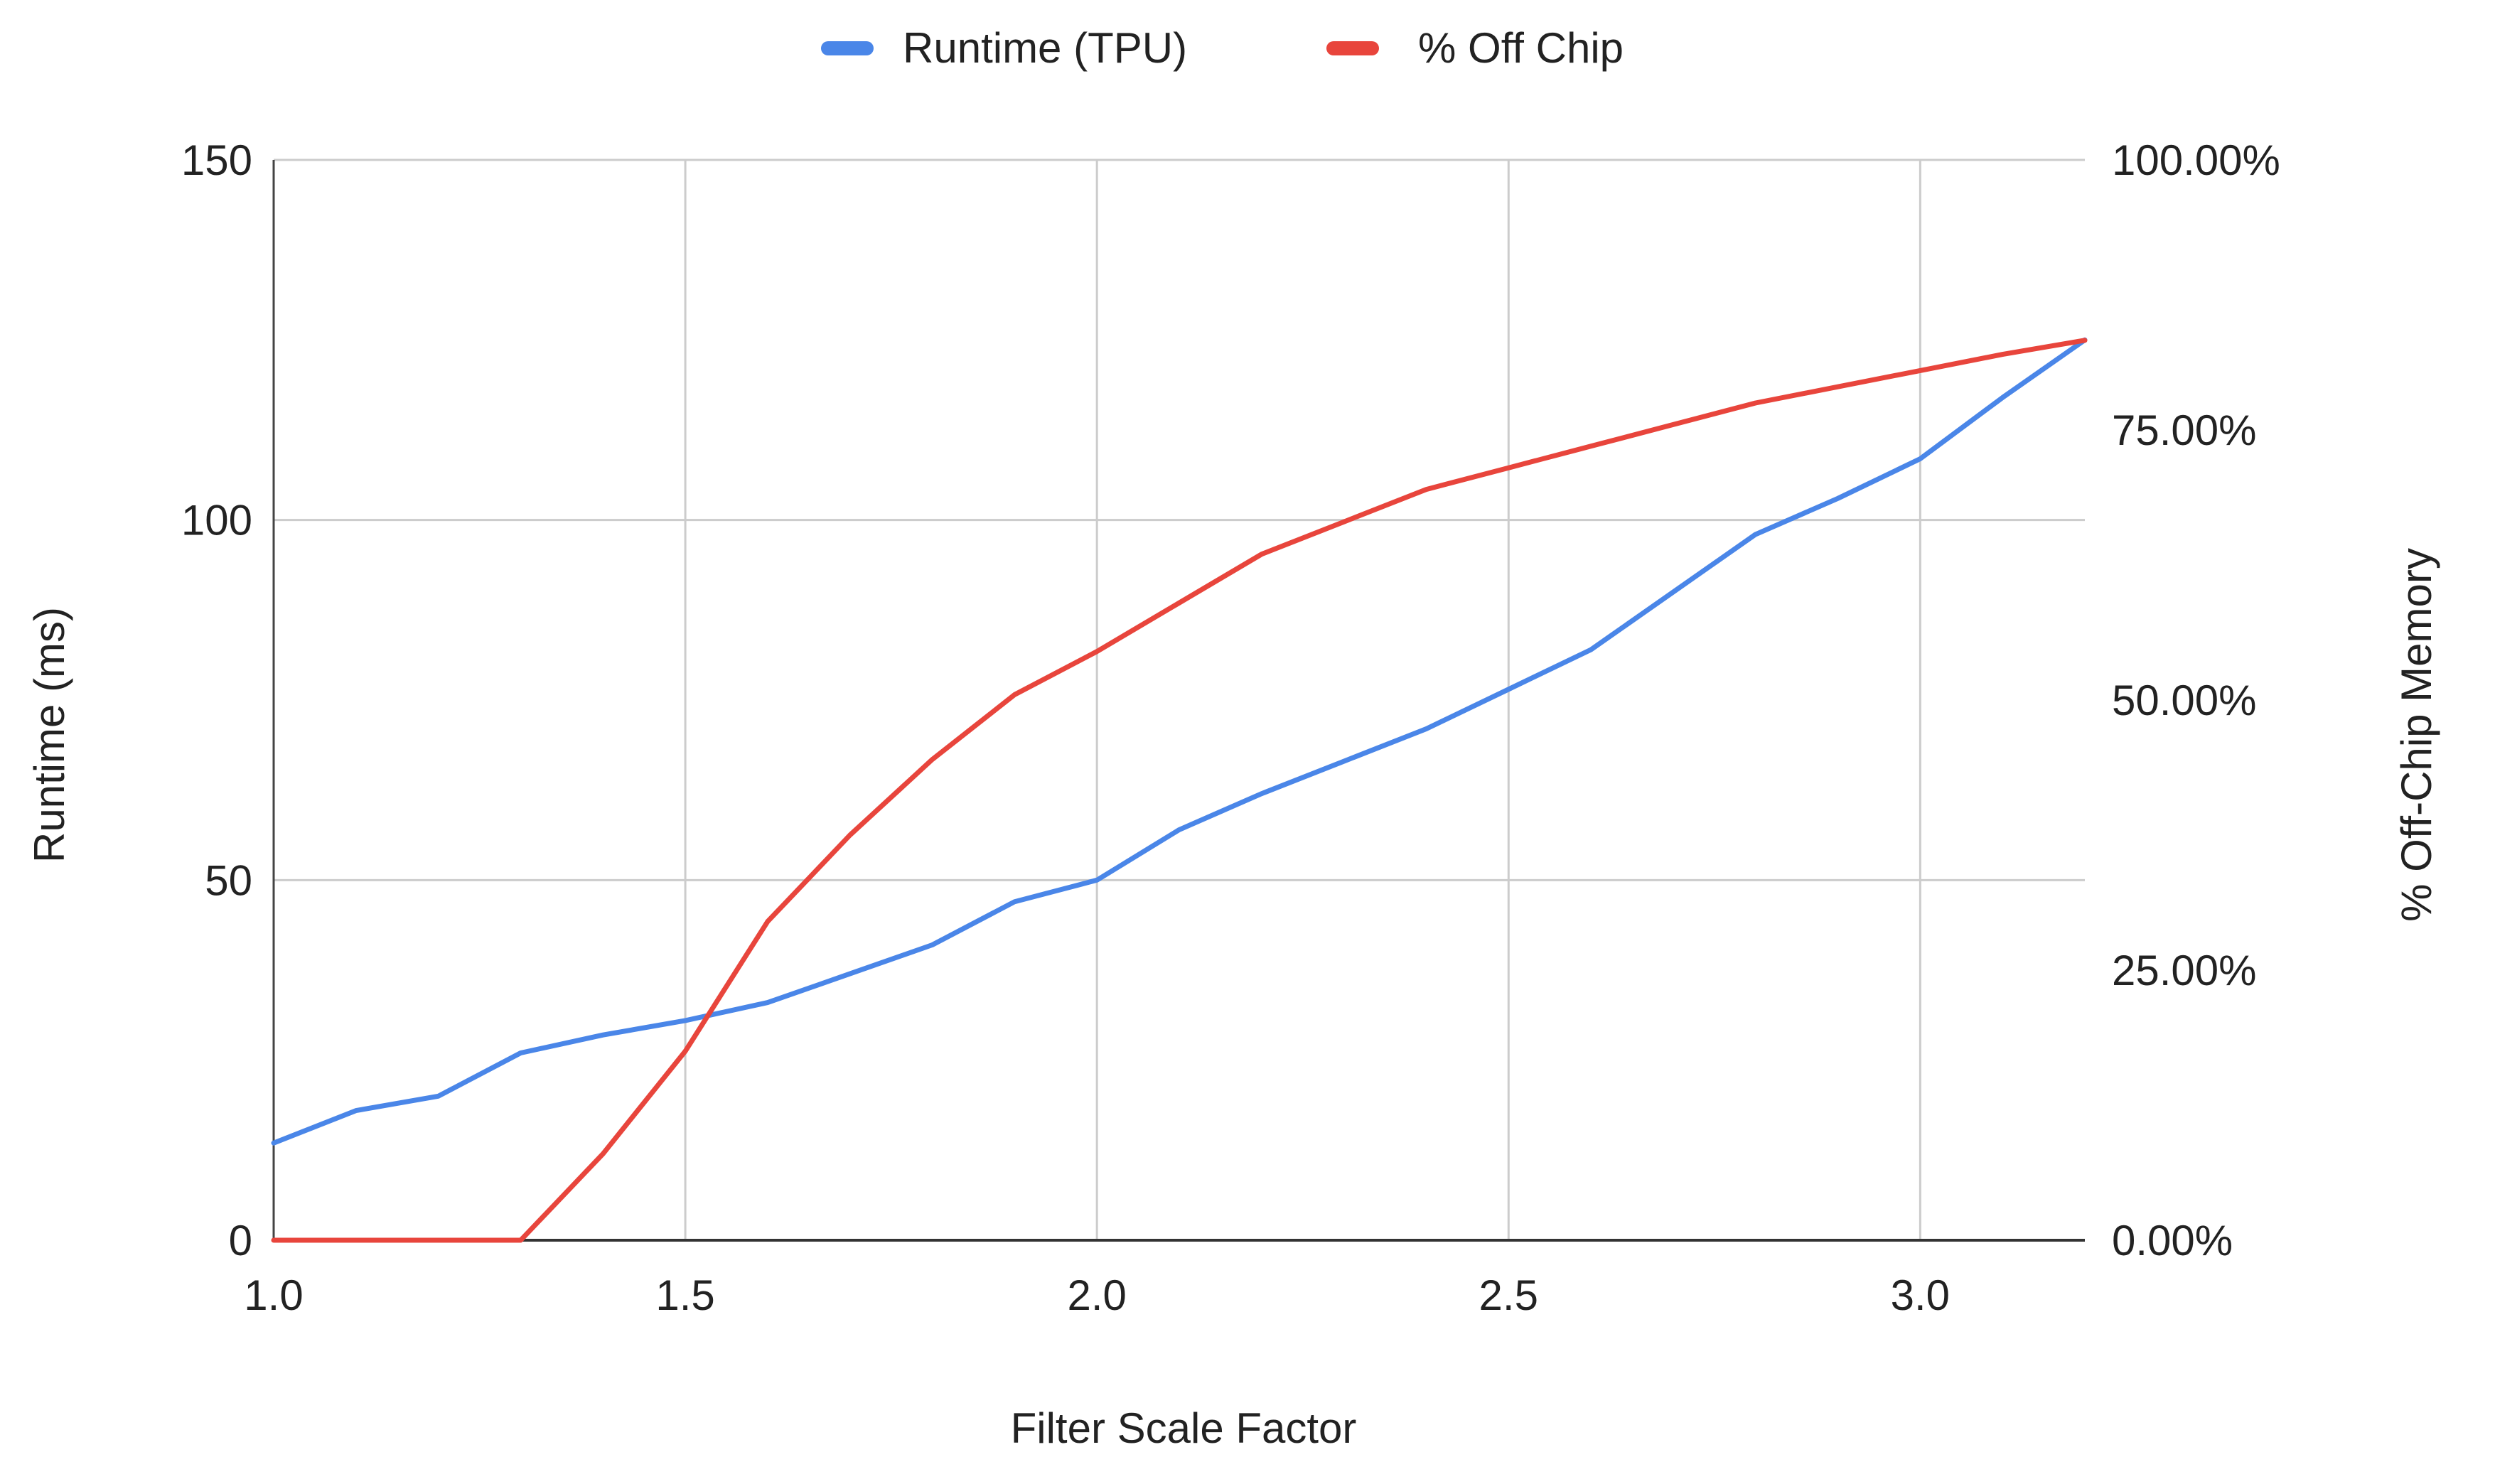 Image resolution: width=2495 pixels, height=1484 pixels. What do you see at coordinates (1920, 1295) in the screenshot?
I see `x-tick-label: 3.0` at bounding box center [1920, 1295].